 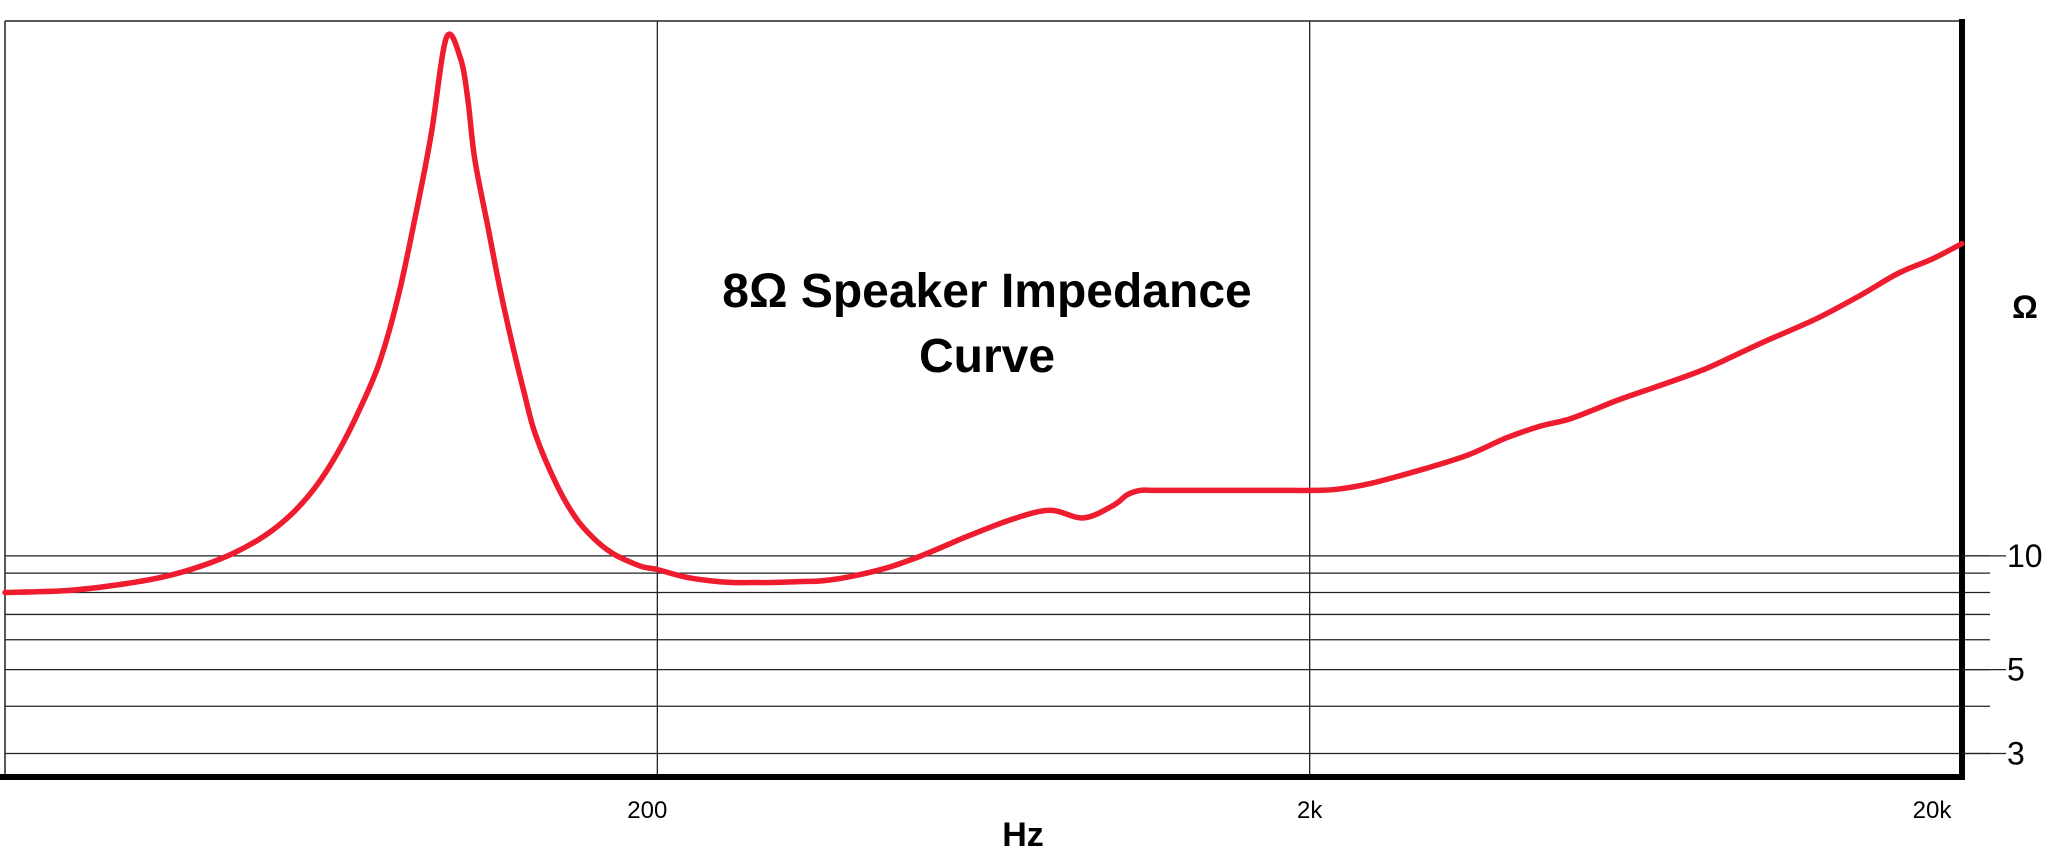 I want to click on y-tick-label-10: 10, so click(x=2025, y=556).